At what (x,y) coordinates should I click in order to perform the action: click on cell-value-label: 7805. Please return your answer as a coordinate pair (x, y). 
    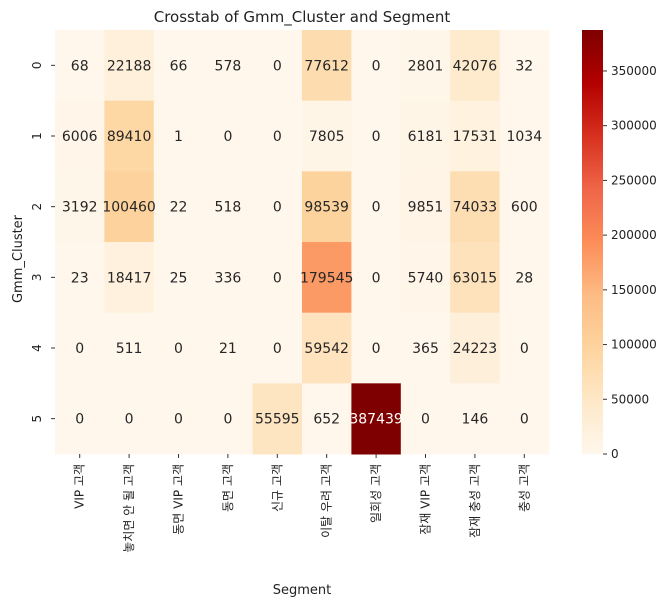
    Looking at the image, I should click on (327, 137).